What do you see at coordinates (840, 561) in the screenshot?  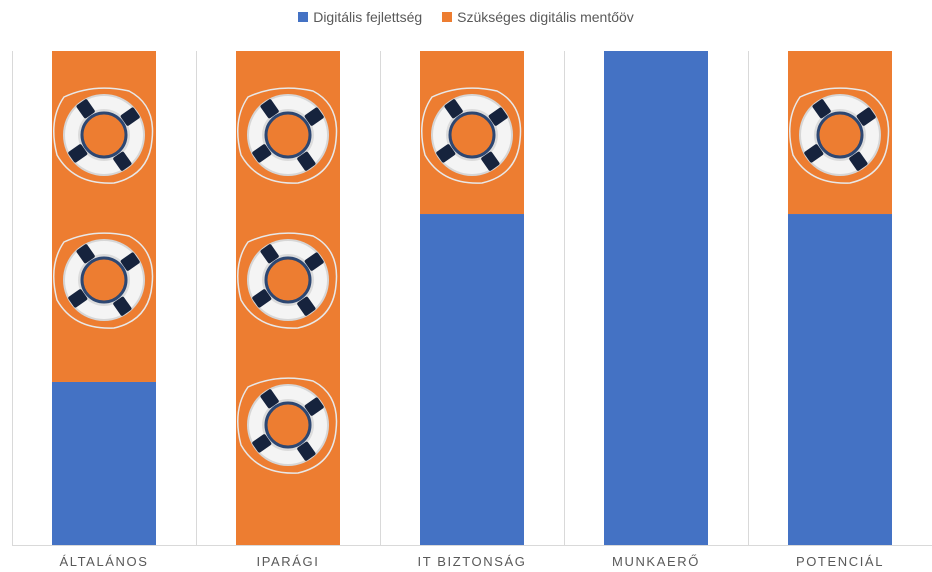 I see `x-tick-label: POTENCIÁL` at bounding box center [840, 561].